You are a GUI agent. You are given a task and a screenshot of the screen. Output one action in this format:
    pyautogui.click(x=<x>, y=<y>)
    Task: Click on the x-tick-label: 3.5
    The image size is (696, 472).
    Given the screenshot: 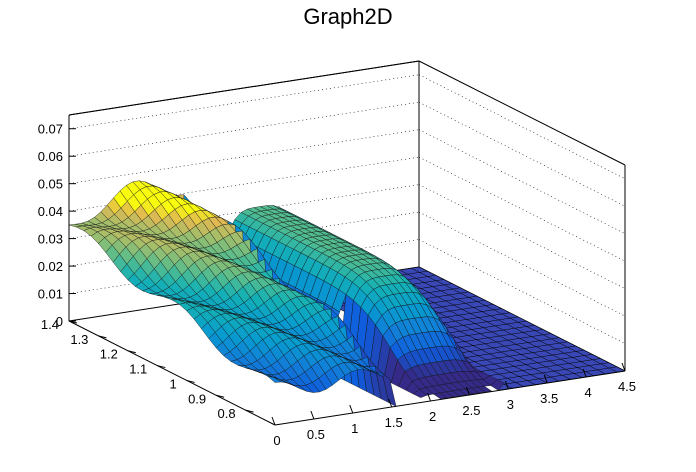 What is the action you would take?
    pyautogui.click(x=549, y=398)
    